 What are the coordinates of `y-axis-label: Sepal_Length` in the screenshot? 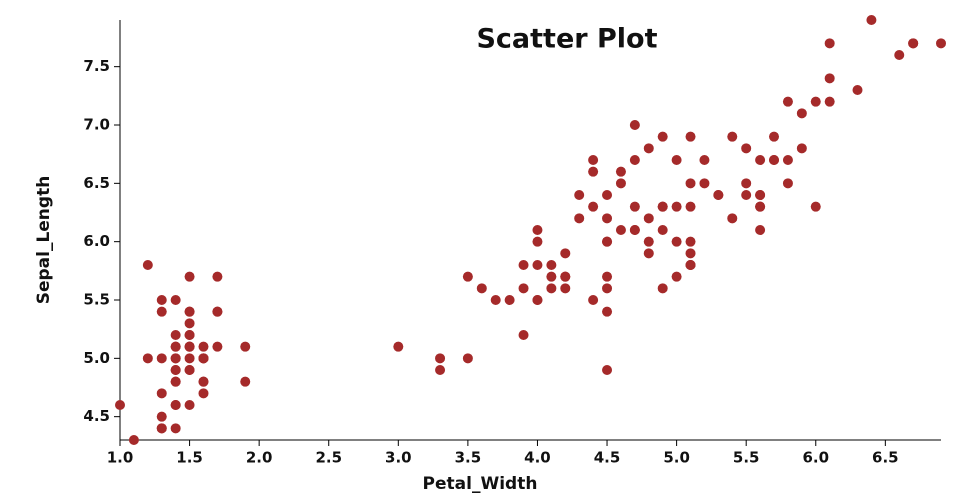 It's located at (44, 240).